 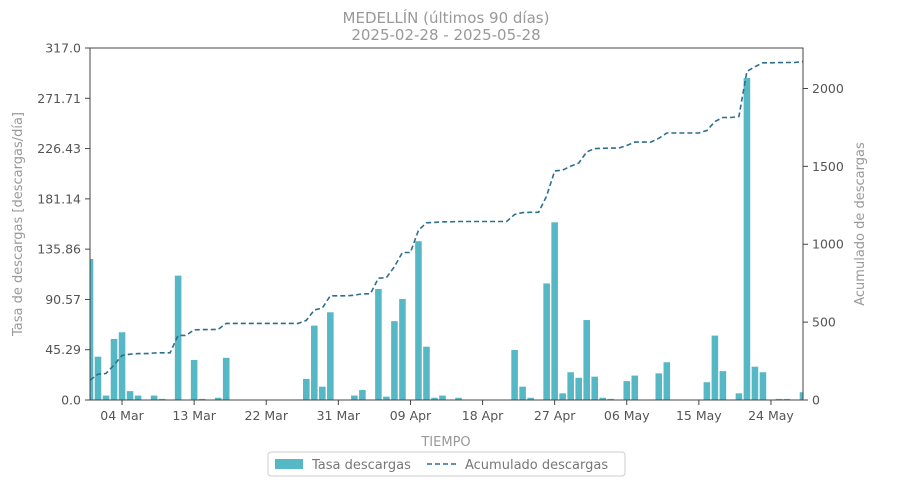 I want to click on y-tick-label: 271.71, so click(x=59, y=98).